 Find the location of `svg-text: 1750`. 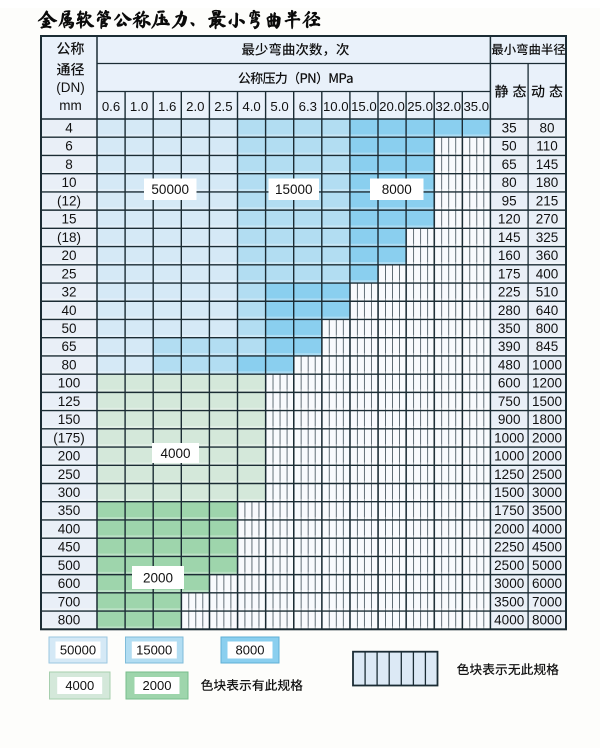

svg-text: 1750 is located at coordinates (509, 510).